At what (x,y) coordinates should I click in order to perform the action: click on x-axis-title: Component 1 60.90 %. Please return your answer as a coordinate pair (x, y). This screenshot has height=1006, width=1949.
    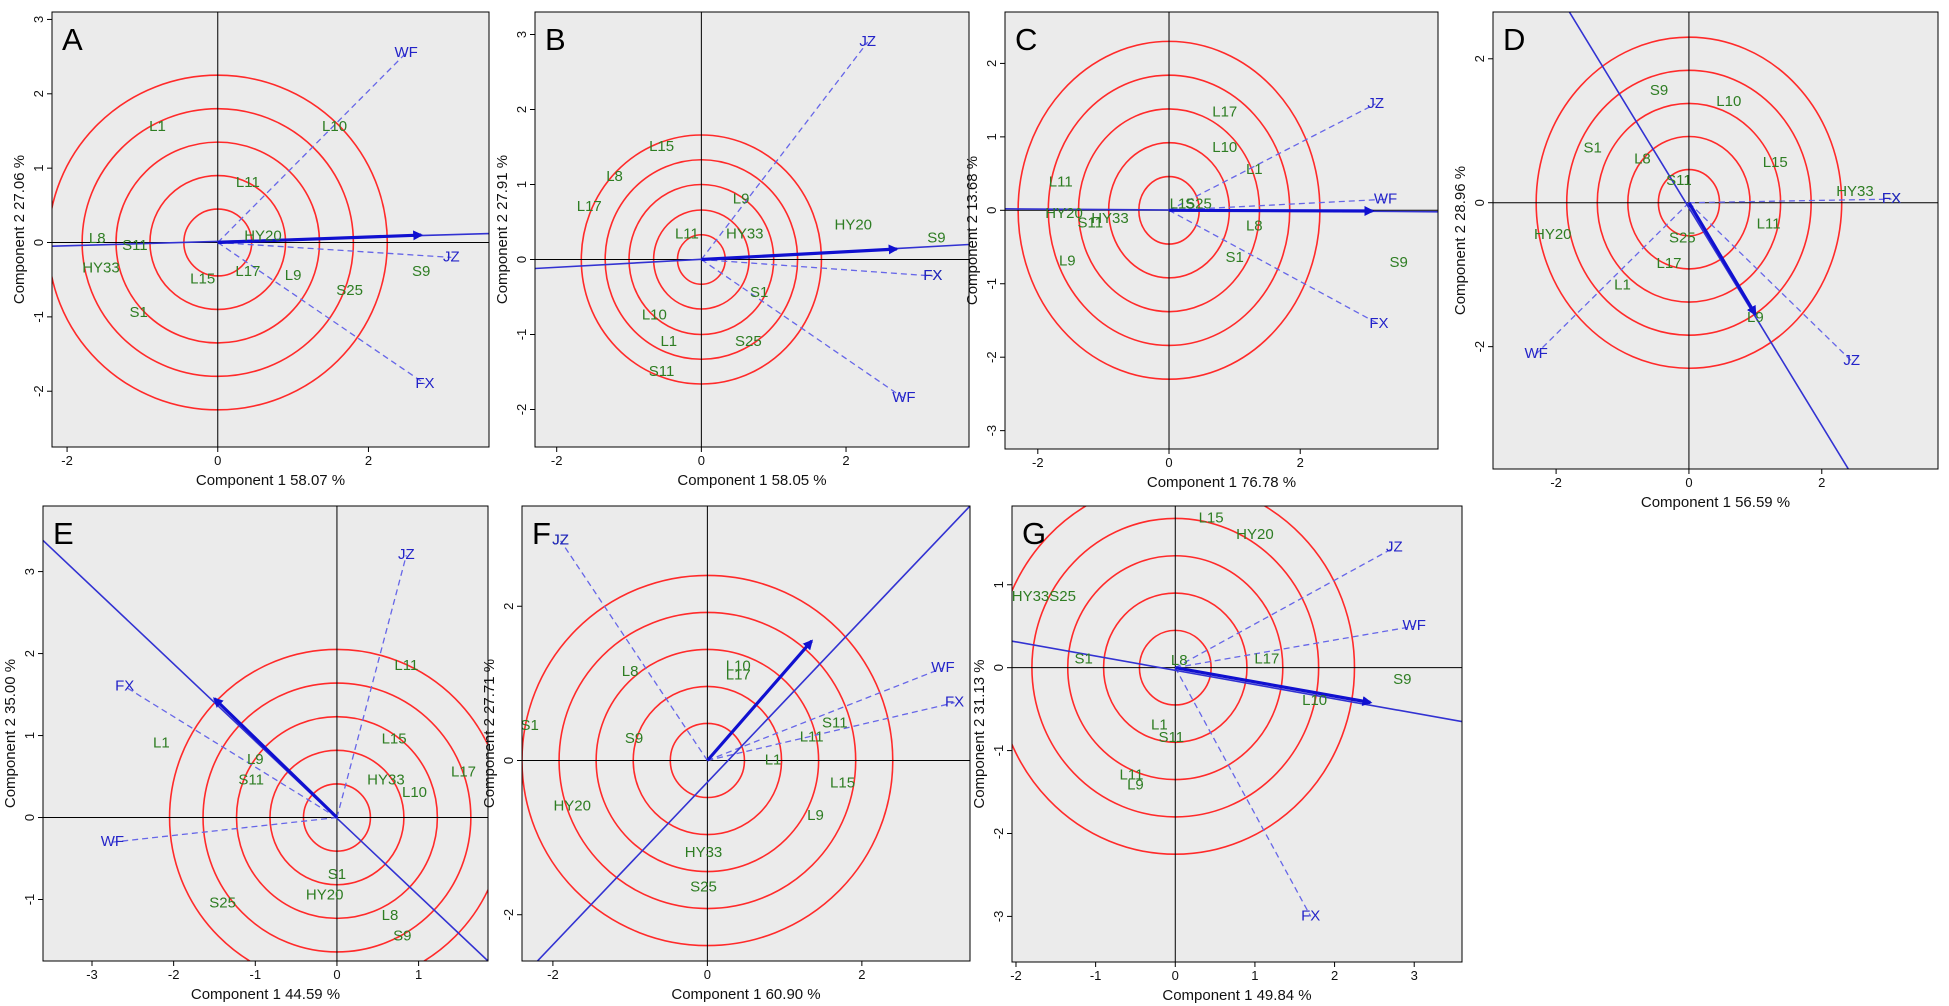
    Looking at the image, I should click on (745, 994).